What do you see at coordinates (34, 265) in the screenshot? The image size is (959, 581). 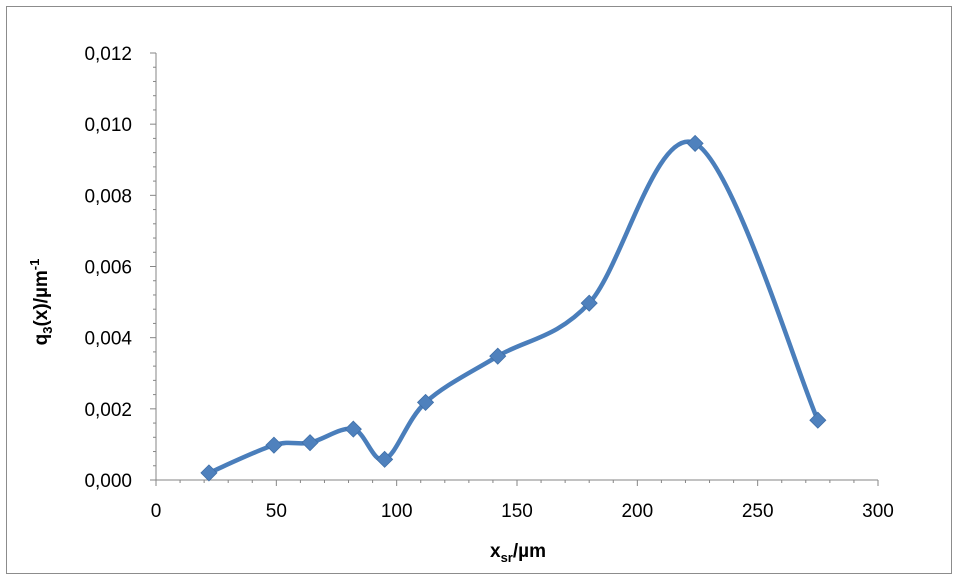 I see `y-axis-title-superscript: -1` at bounding box center [34, 265].